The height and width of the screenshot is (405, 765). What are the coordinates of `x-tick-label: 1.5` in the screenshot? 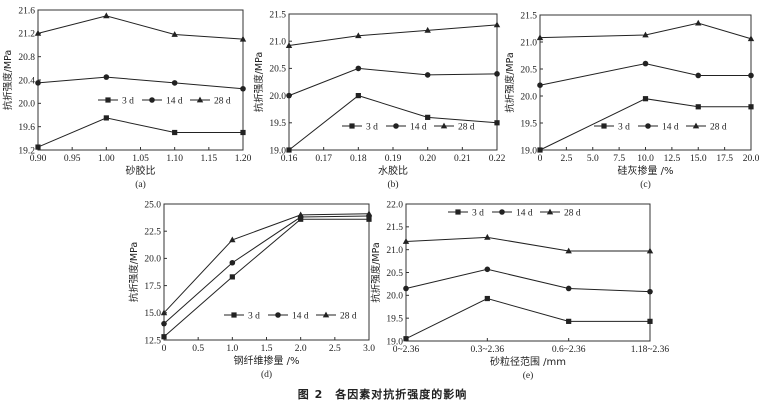 It's located at (267, 349).